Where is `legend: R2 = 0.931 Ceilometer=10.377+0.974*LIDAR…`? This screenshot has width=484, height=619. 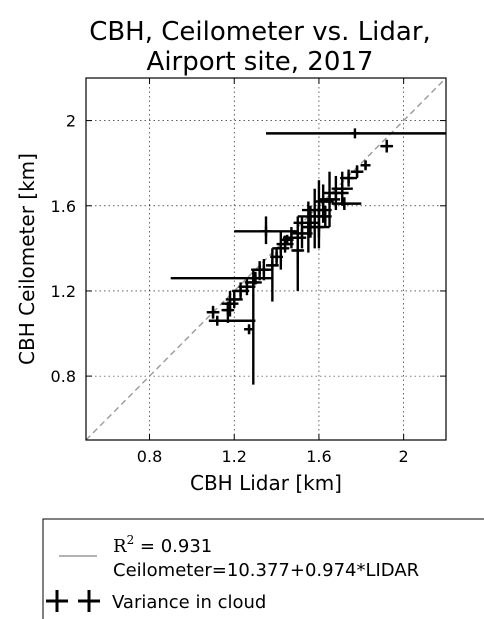 legend: R2 = 0.931 Ceilometer=10.377+0.974*LIDAR… is located at coordinates (263, 568).